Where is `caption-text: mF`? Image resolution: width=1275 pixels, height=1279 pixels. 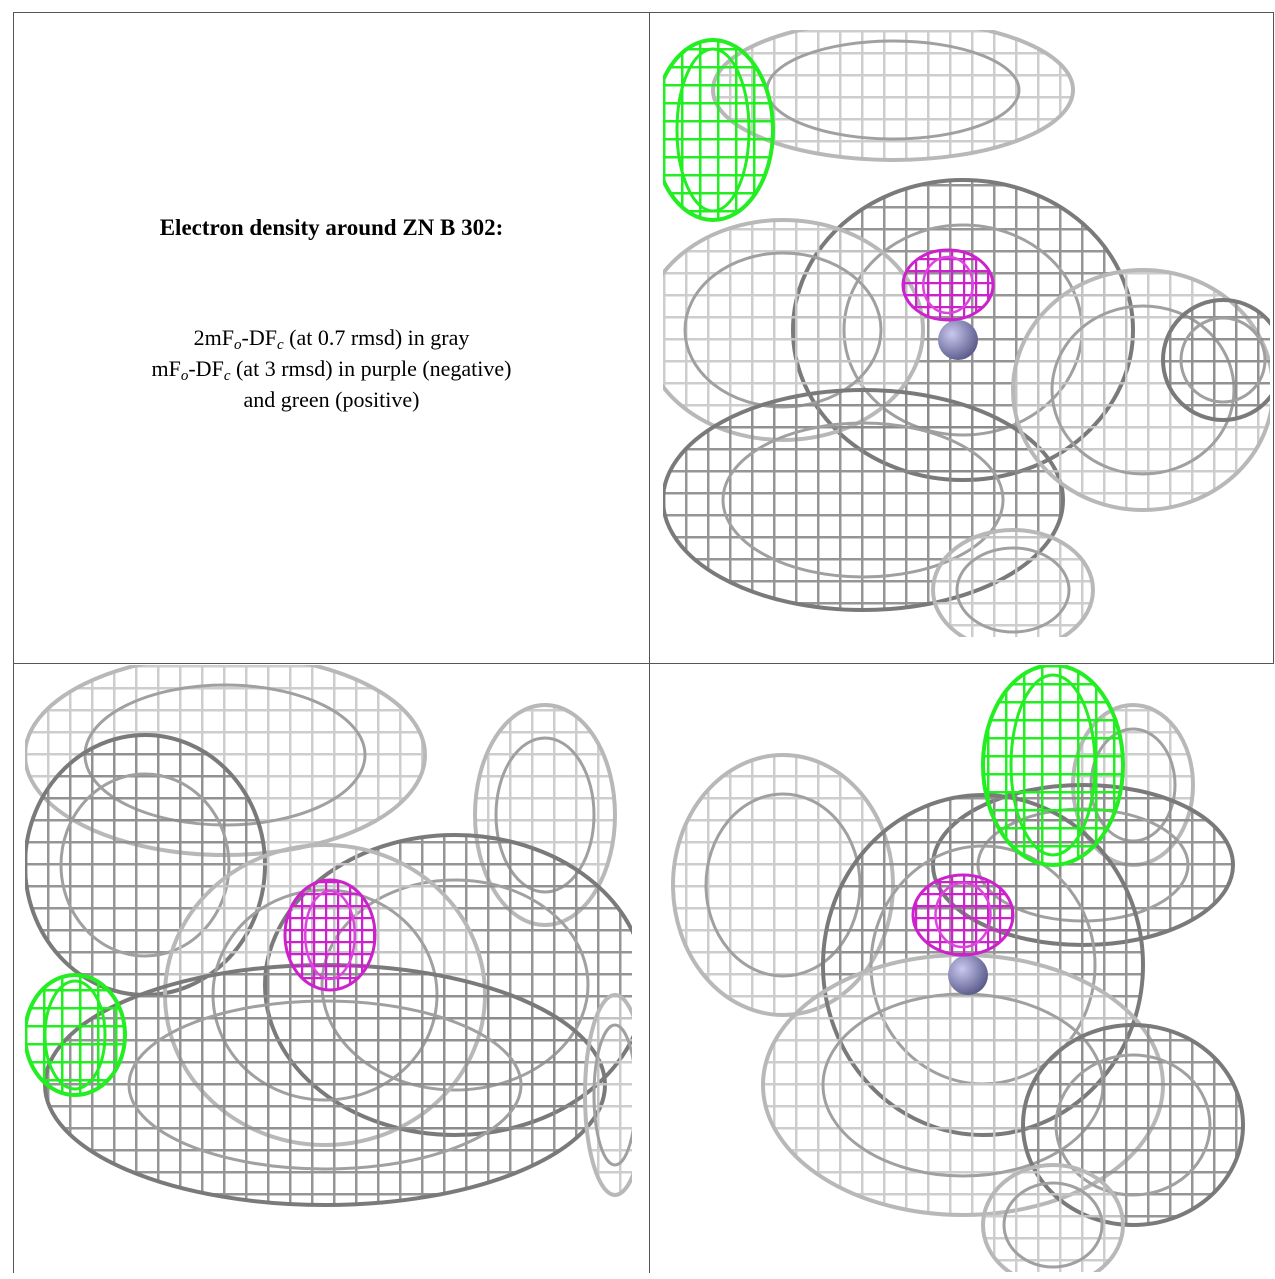
caption-text: mF is located at coordinates (166, 368).